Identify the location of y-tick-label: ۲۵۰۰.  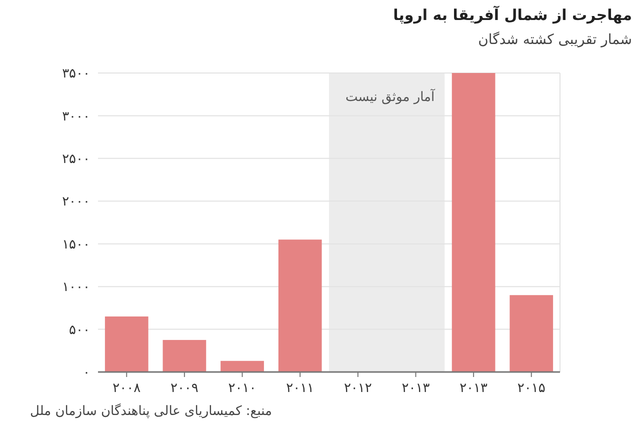
(76, 159).